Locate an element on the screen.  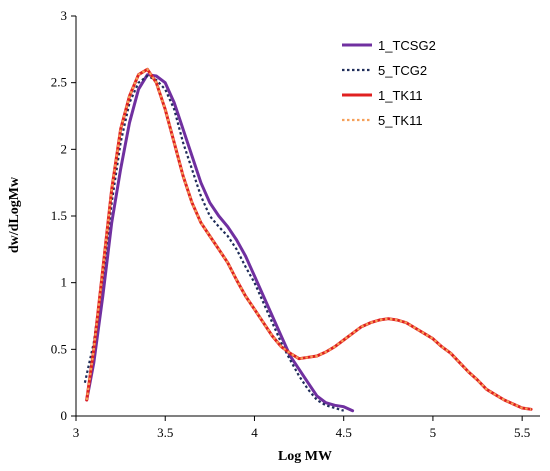
x-tick-label: 5.5 is located at coordinates (522, 432).